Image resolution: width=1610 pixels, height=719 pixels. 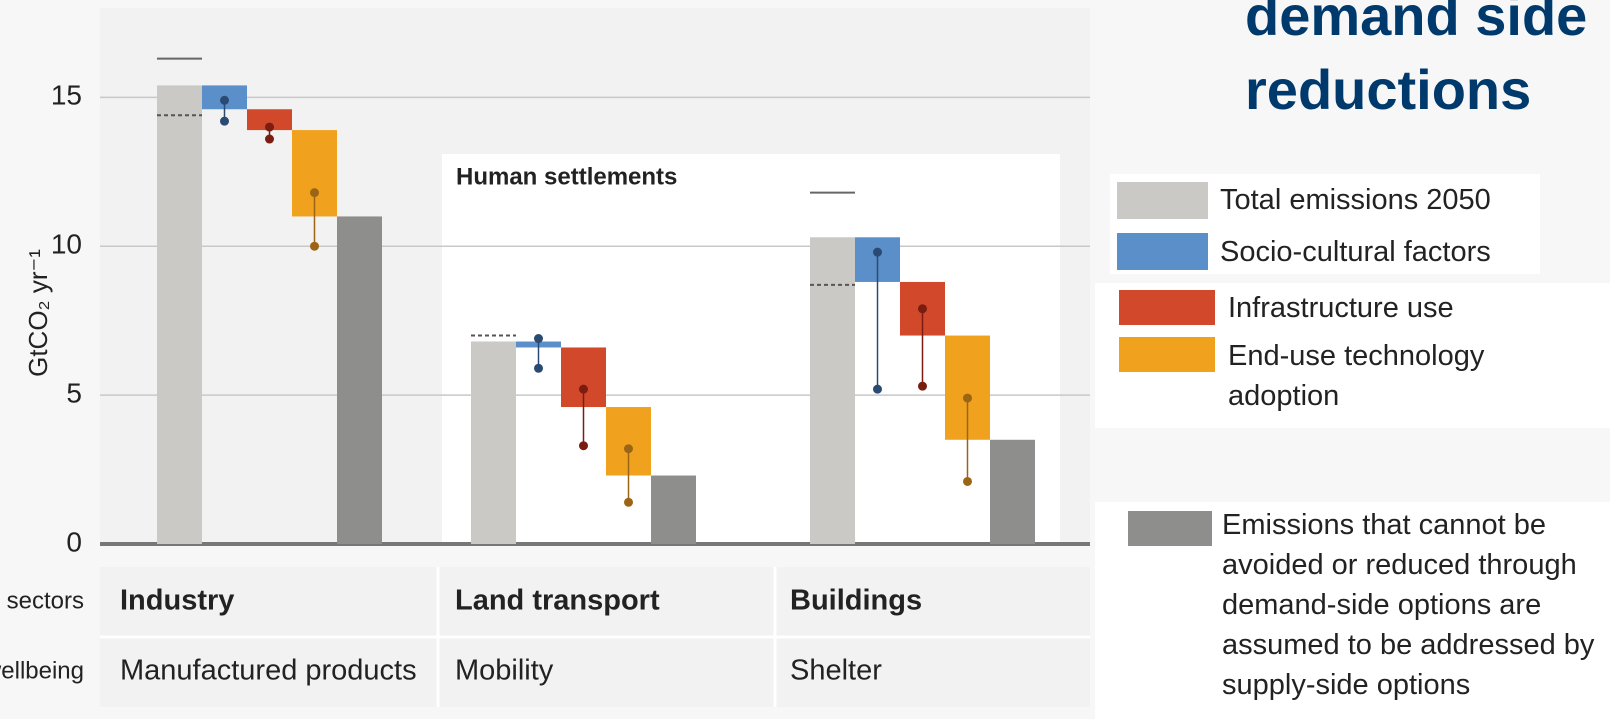 What do you see at coordinates (836, 671) in the screenshot?
I see `service-label: Shelter` at bounding box center [836, 671].